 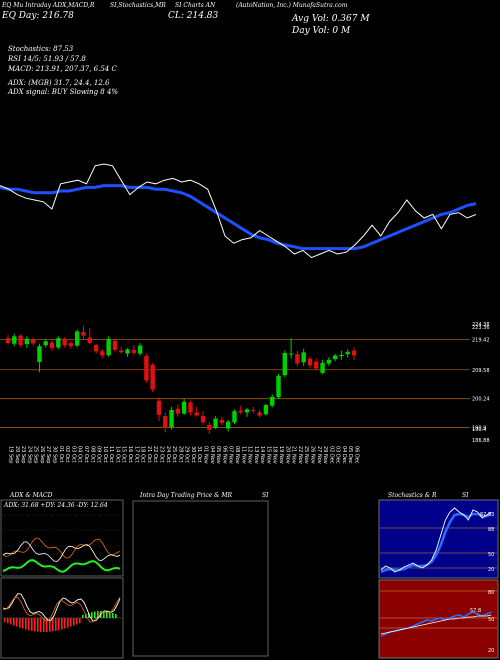 What do you see at coordinates (206, 455) in the screenshot?
I see `date-label: 01 Nov` at bounding box center [206, 455].